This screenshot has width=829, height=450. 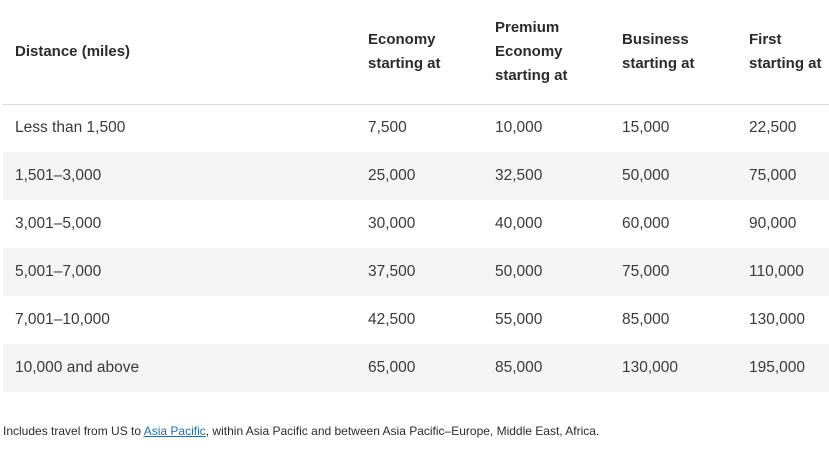 What do you see at coordinates (179, 368) in the screenshot?
I see `distance-cell: 10,000 and above` at bounding box center [179, 368].